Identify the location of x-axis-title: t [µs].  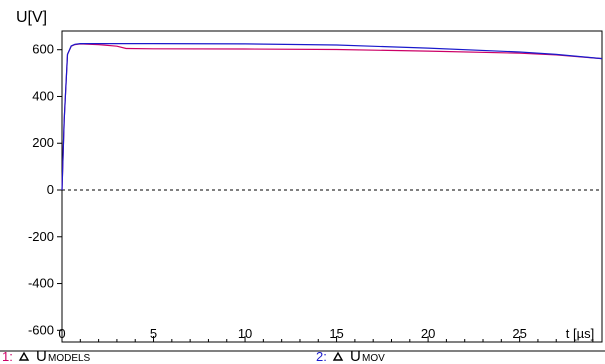
(580, 333).